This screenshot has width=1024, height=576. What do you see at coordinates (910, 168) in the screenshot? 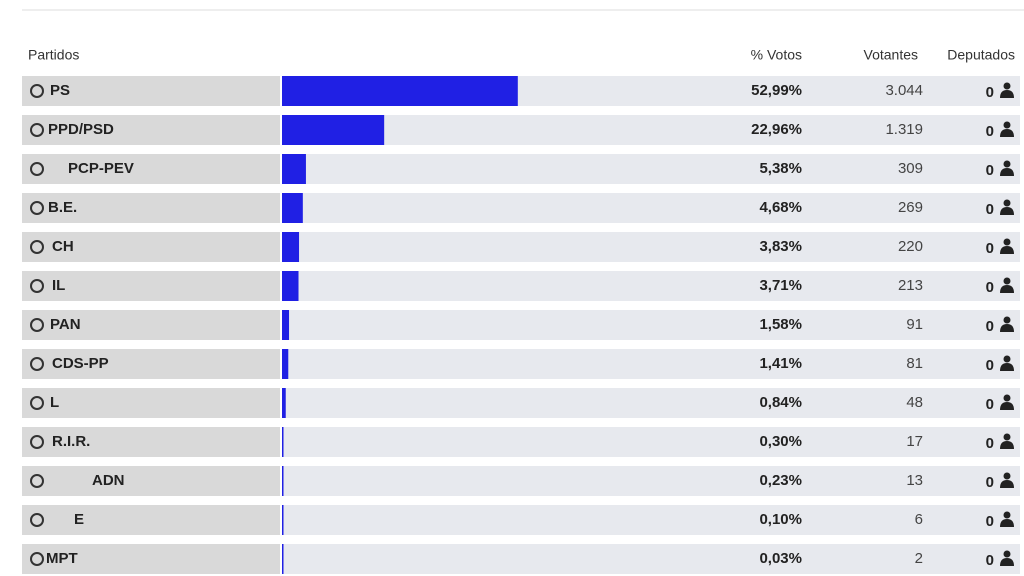
I see `votes: 309` at bounding box center [910, 168].